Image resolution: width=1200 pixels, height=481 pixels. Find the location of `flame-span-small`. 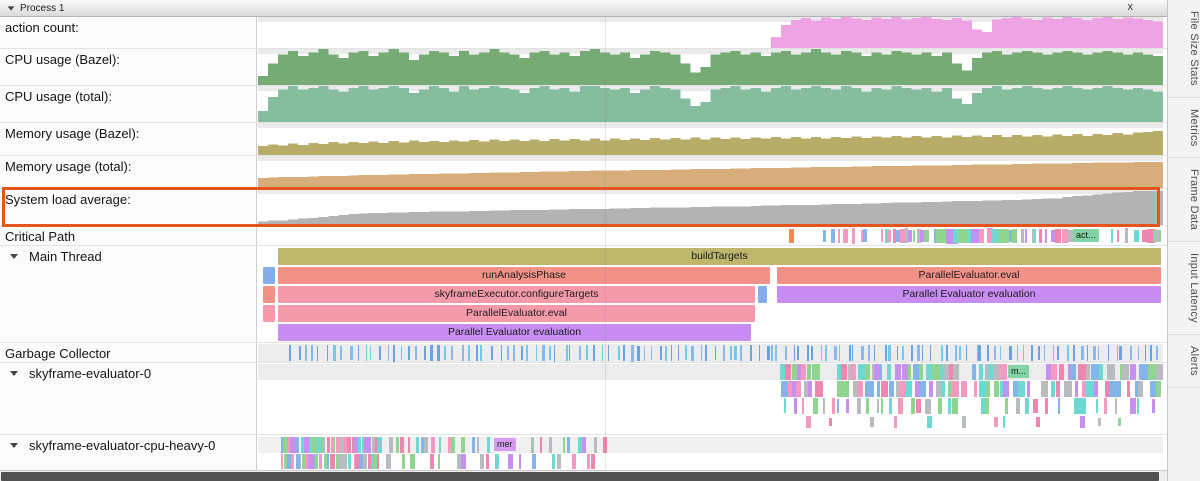

flame-span-small is located at coordinates (269, 313).